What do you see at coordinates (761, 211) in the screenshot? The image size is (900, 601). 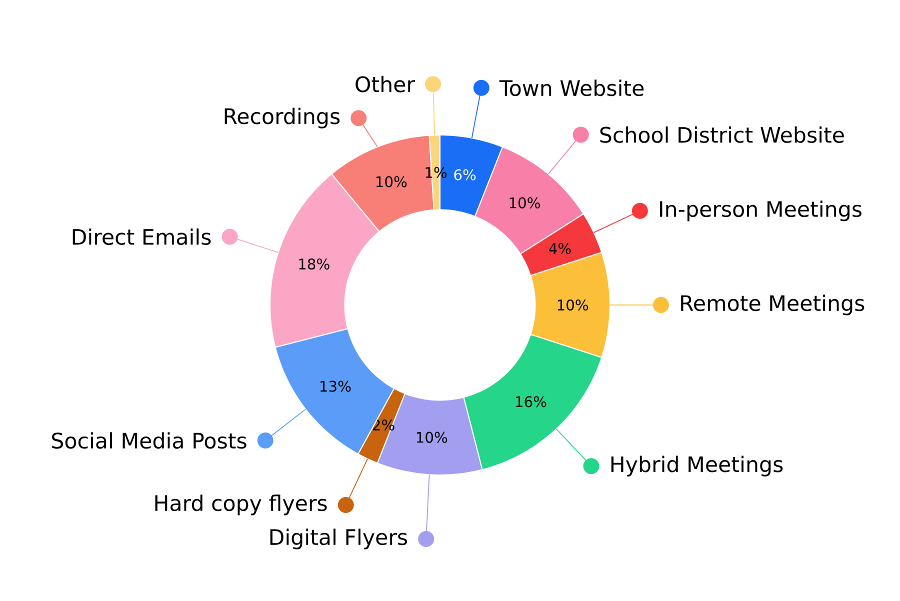 I see `slice-label: In-person Meetings` at bounding box center [761, 211].